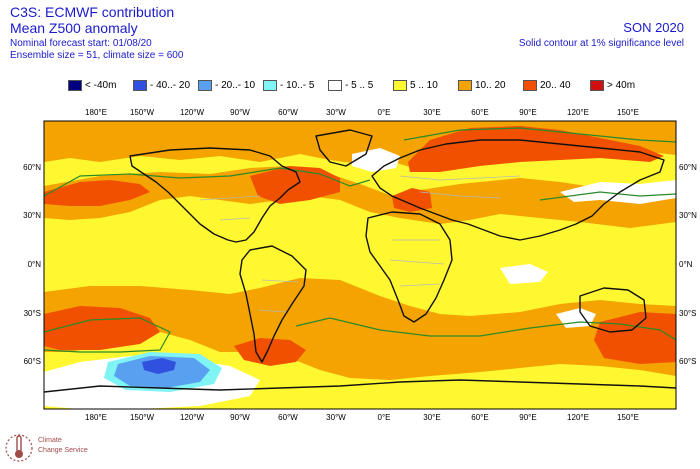 This screenshot has width=700, height=469. Describe the element at coordinates (192, 417) in the screenshot. I see `lon-label: 120°W` at that location.